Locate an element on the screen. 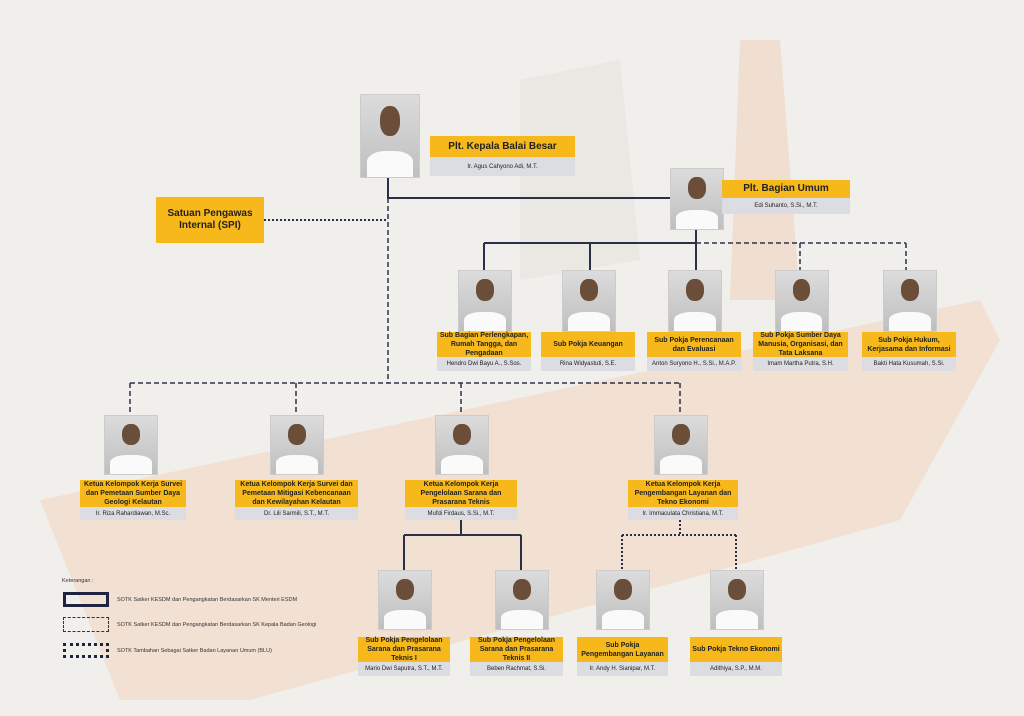  position-title: Sub Pokja Tekno Ekonomi is located at coordinates (736, 649).